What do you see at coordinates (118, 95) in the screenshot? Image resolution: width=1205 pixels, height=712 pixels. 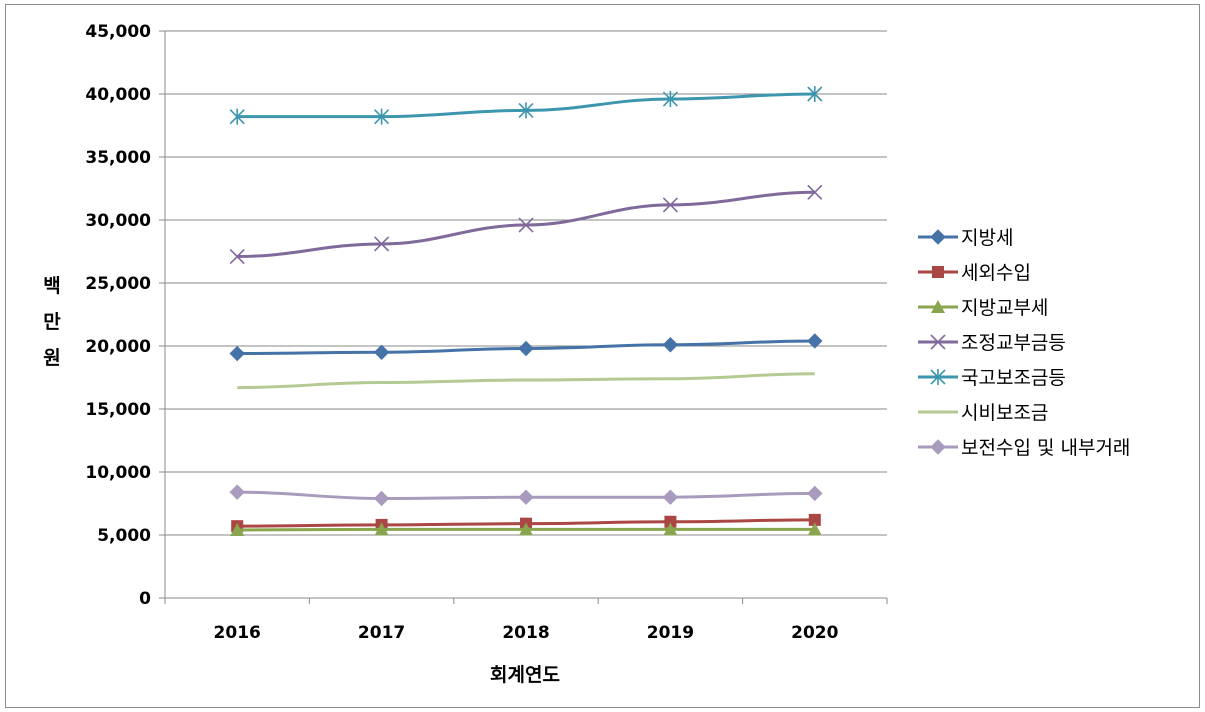 I see `y-tick-label: 40,000` at bounding box center [118, 95].